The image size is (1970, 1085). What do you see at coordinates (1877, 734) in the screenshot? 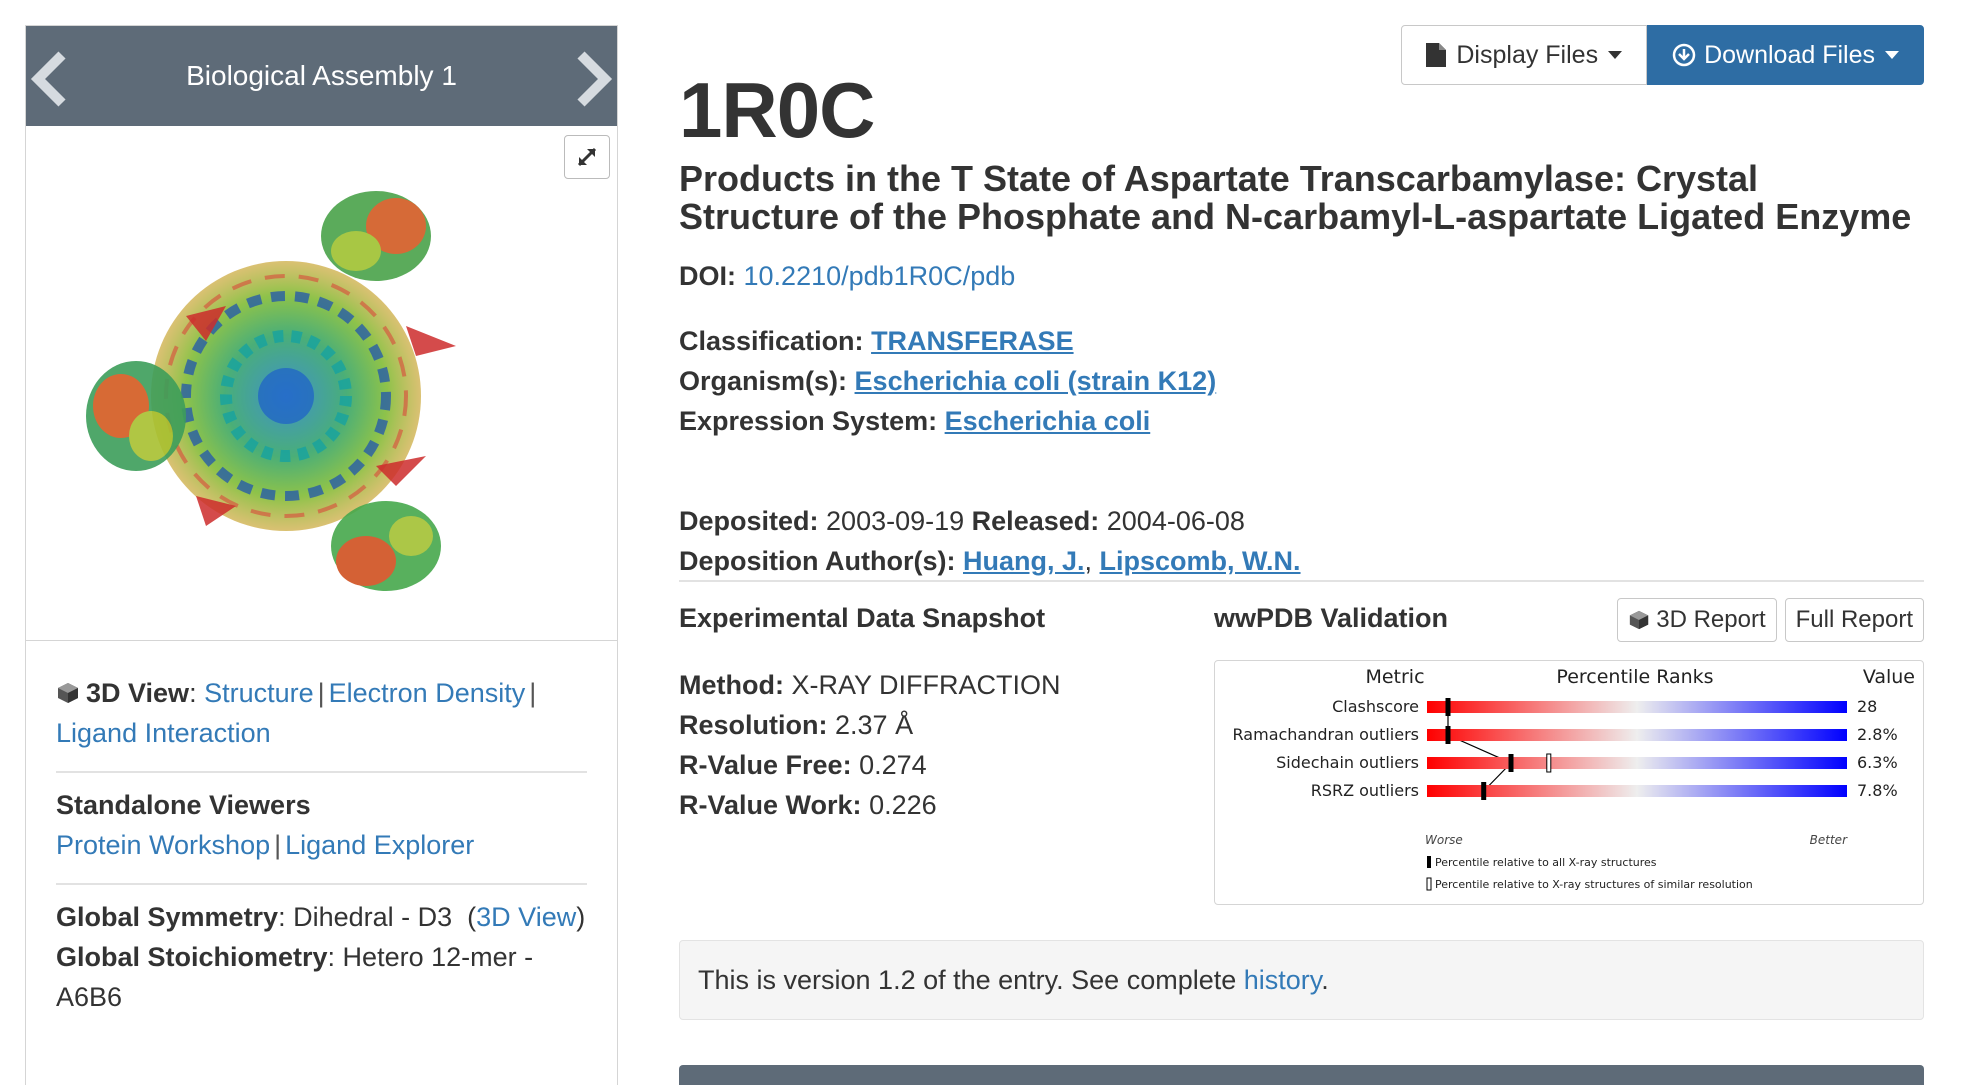
I see `metric-value: 2.8%` at bounding box center [1877, 734].